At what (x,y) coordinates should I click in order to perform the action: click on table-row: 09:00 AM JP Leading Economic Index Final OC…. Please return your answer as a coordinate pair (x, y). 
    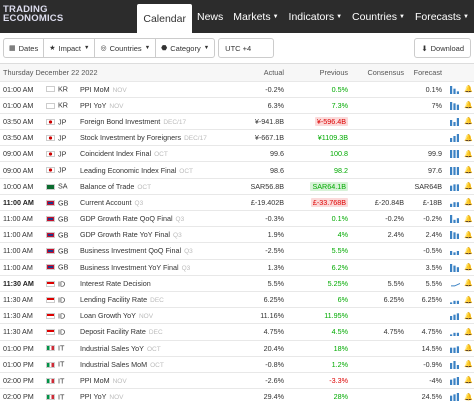
    Looking at the image, I should click on (237, 169).